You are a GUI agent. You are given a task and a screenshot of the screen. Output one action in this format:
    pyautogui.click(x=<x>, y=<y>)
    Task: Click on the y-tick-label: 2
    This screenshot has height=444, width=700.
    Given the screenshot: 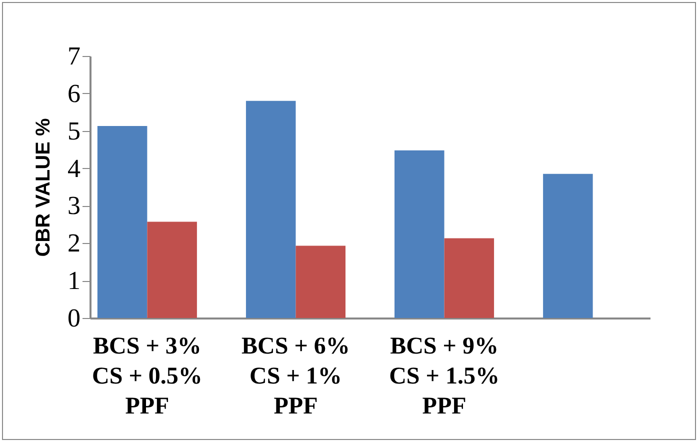 What is the action you would take?
    pyautogui.click(x=74, y=243)
    